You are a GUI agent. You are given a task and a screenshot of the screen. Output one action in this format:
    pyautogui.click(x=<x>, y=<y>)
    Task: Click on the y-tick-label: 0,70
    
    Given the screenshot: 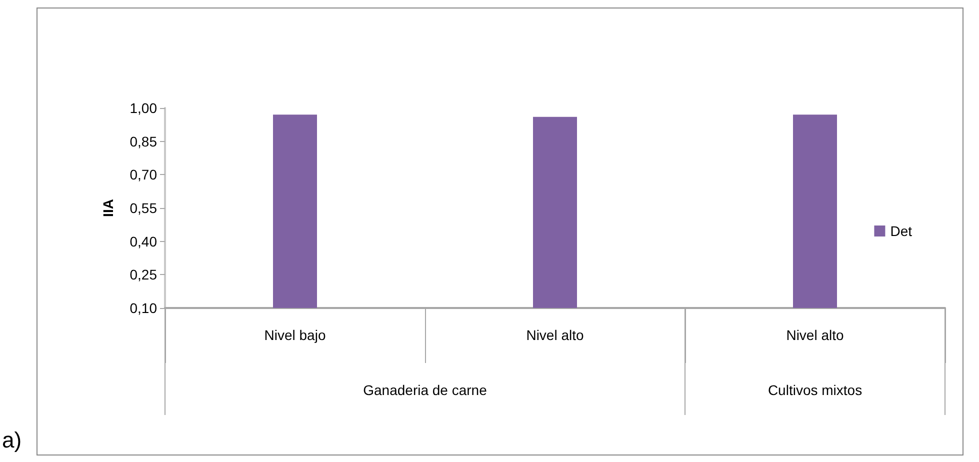 What is the action you would take?
    pyautogui.click(x=144, y=174)
    